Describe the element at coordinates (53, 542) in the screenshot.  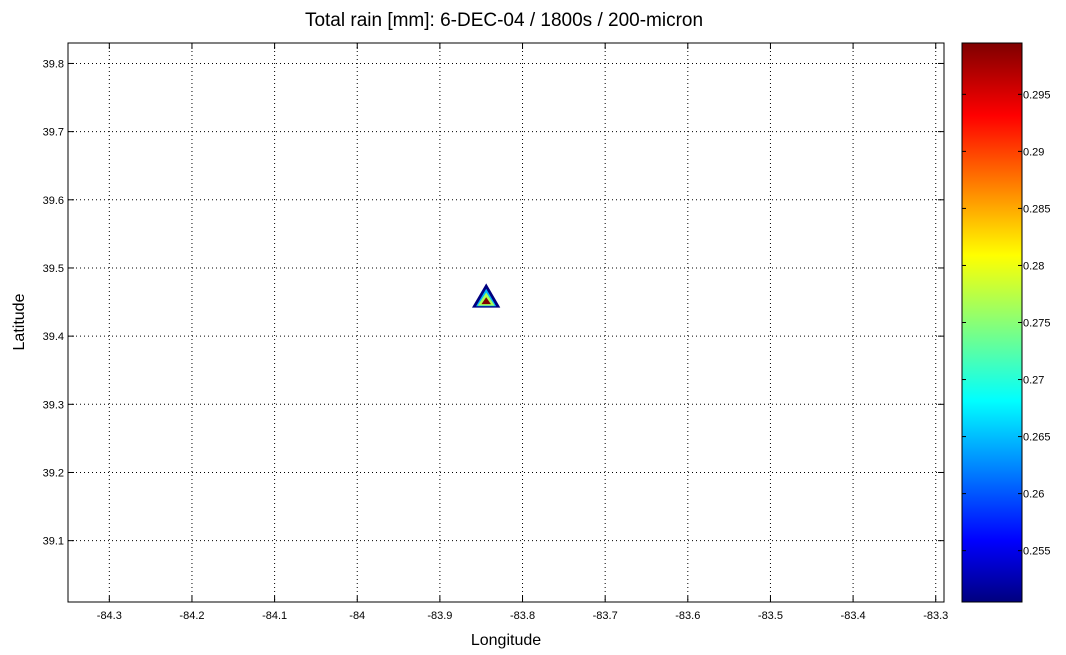
I see `y-tick-label: 39.1` at that location.